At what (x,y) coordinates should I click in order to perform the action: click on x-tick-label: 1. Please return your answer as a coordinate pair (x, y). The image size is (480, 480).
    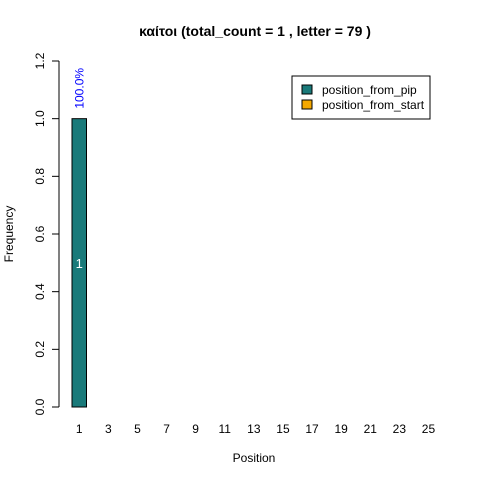
    Looking at the image, I should click on (79, 429).